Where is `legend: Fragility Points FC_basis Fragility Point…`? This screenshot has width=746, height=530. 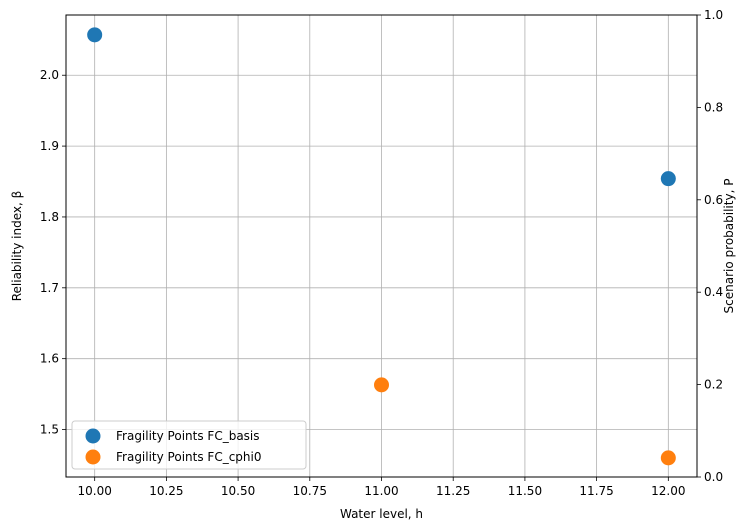
legend: Fragility Points FC_basis Fragility Point… is located at coordinates (189, 445).